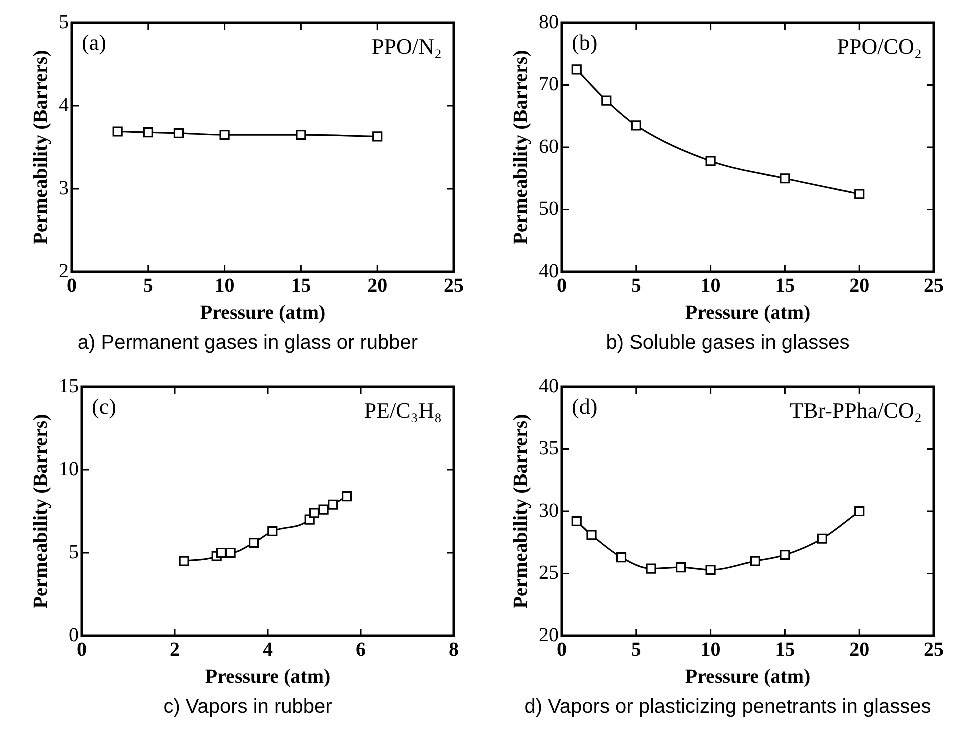 The height and width of the screenshot is (738, 977). Describe the element at coordinates (585, 406) in the screenshot. I see `annotation: (d)` at that location.